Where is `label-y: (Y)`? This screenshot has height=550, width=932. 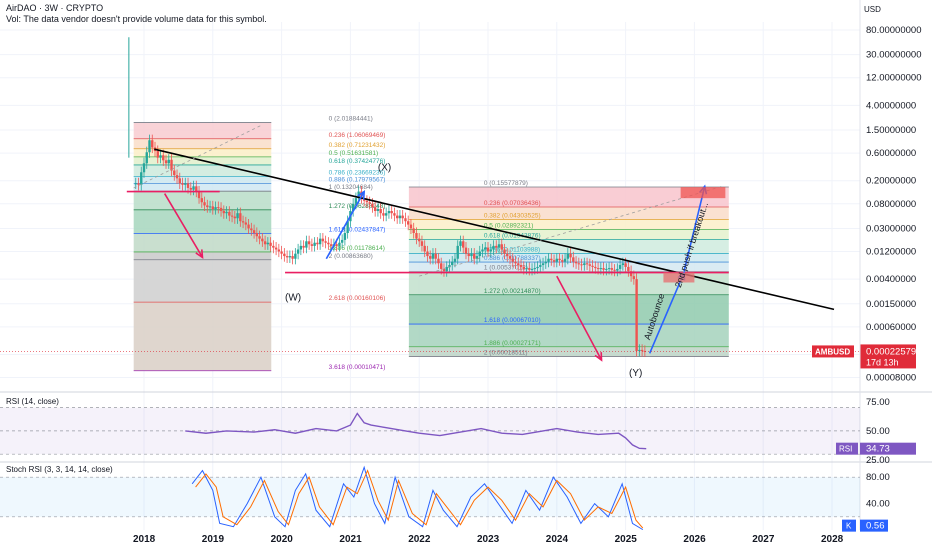
label-y: (Y) is located at coordinates (635, 373).